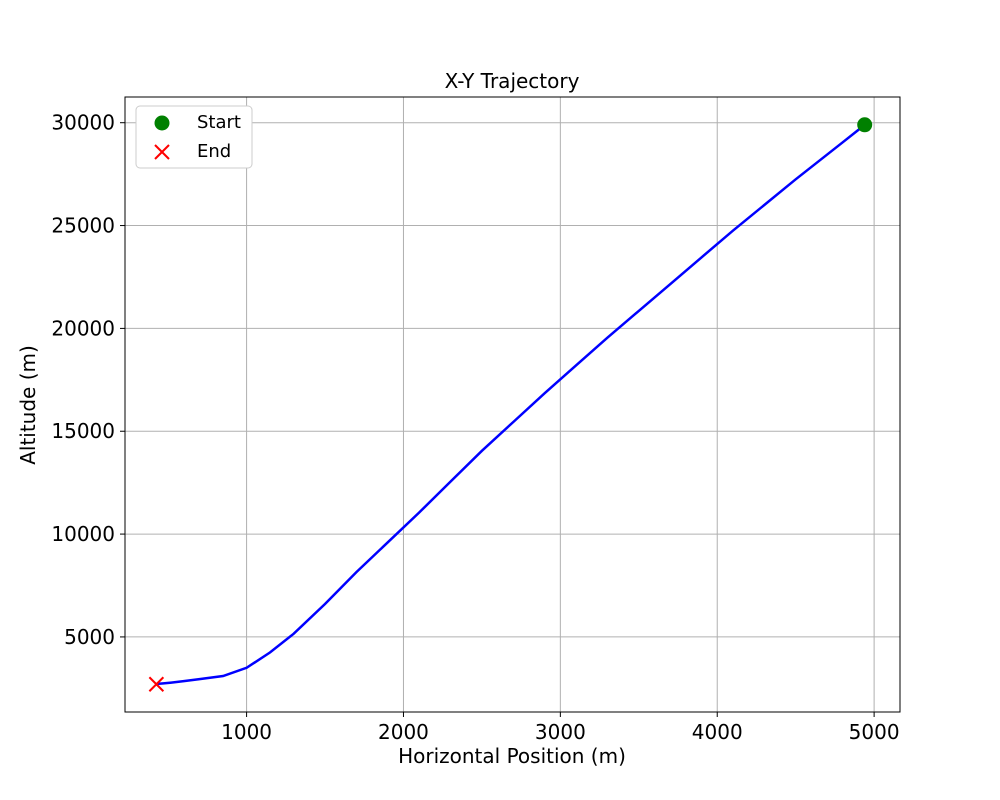 This screenshot has height=800, width=1000. I want to click on y-tick-label: 15000, so click(83, 431).